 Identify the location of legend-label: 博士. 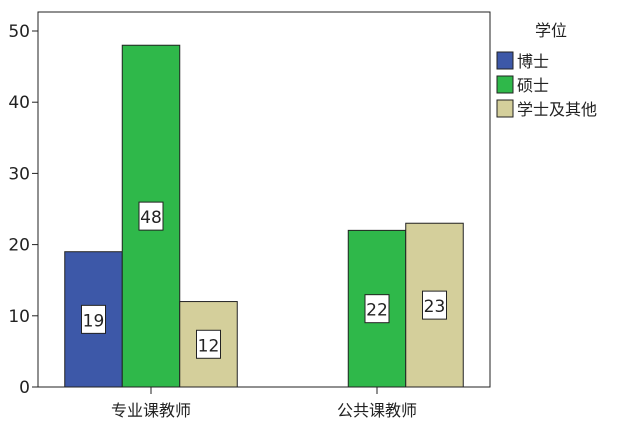
(533, 61).